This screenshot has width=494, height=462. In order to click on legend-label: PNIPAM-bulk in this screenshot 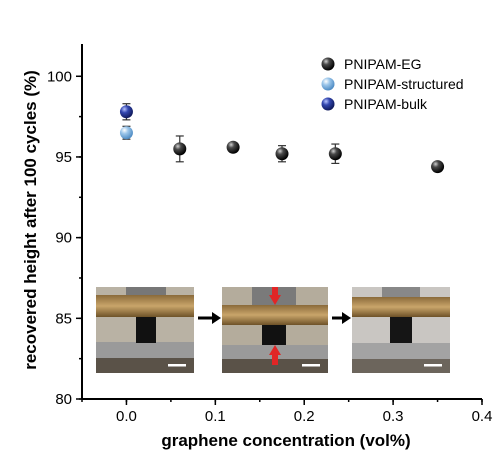, I will do `click(386, 104)`.